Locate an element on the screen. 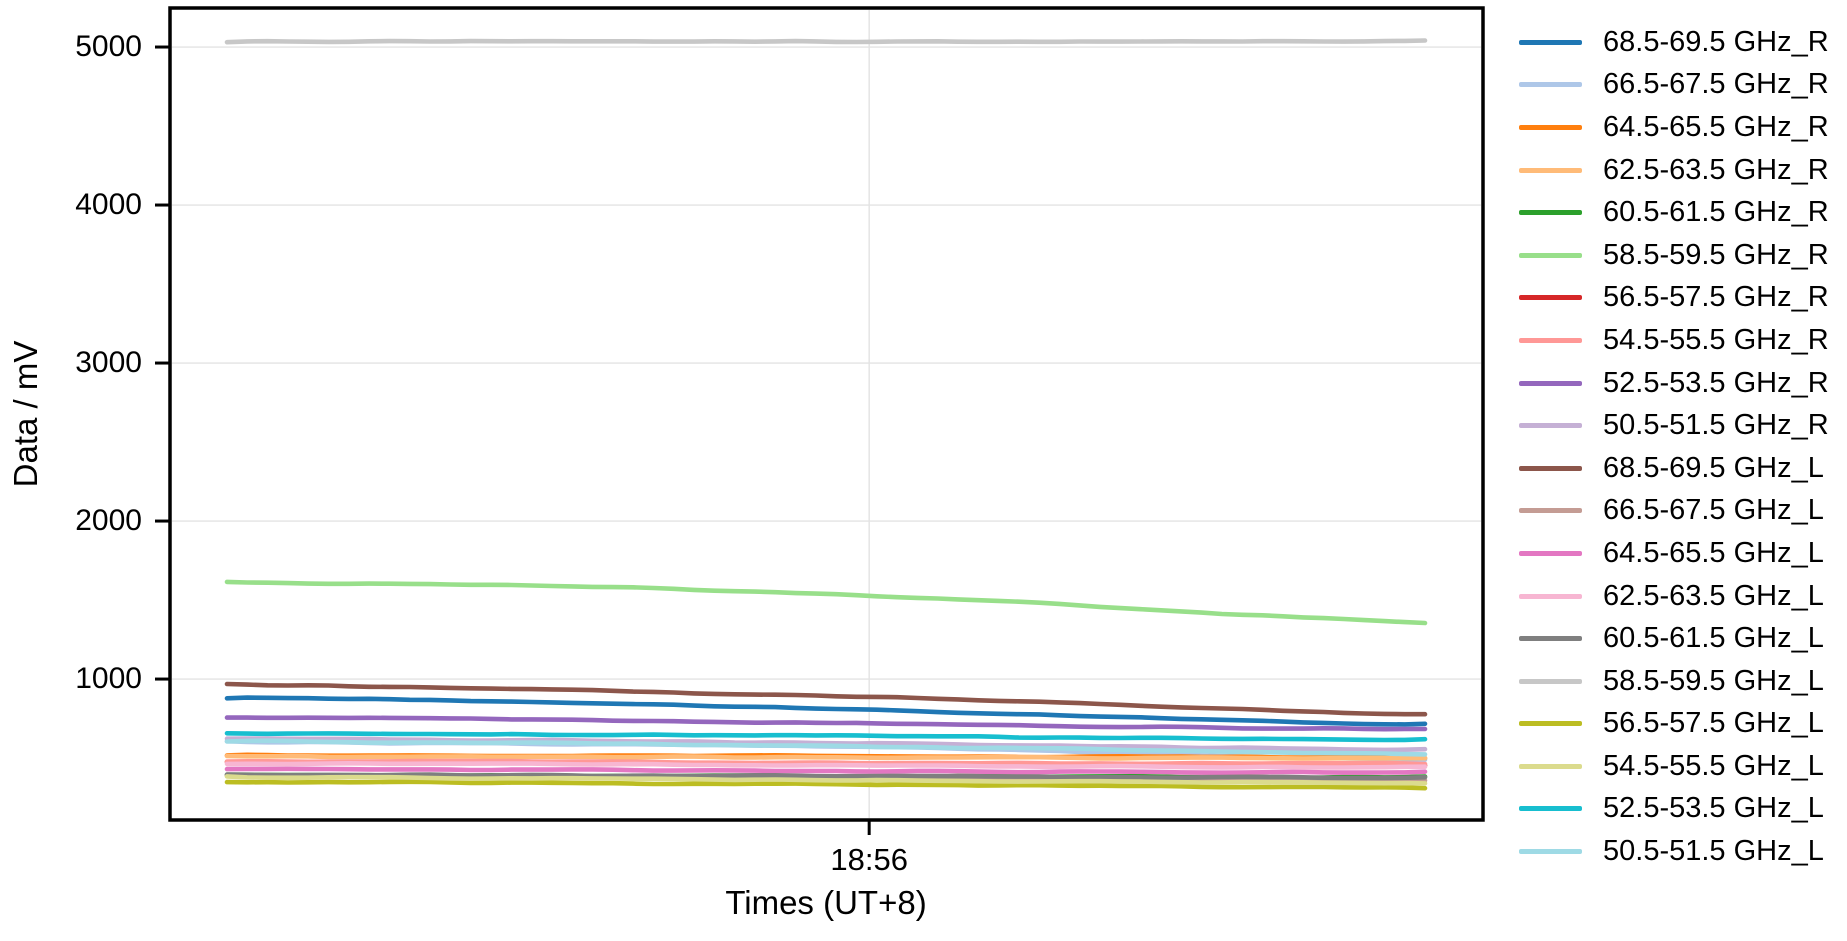 The height and width of the screenshot is (941, 1847). legend-item: 68.5-69.5 GHz_R is located at coordinates (1674, 42).